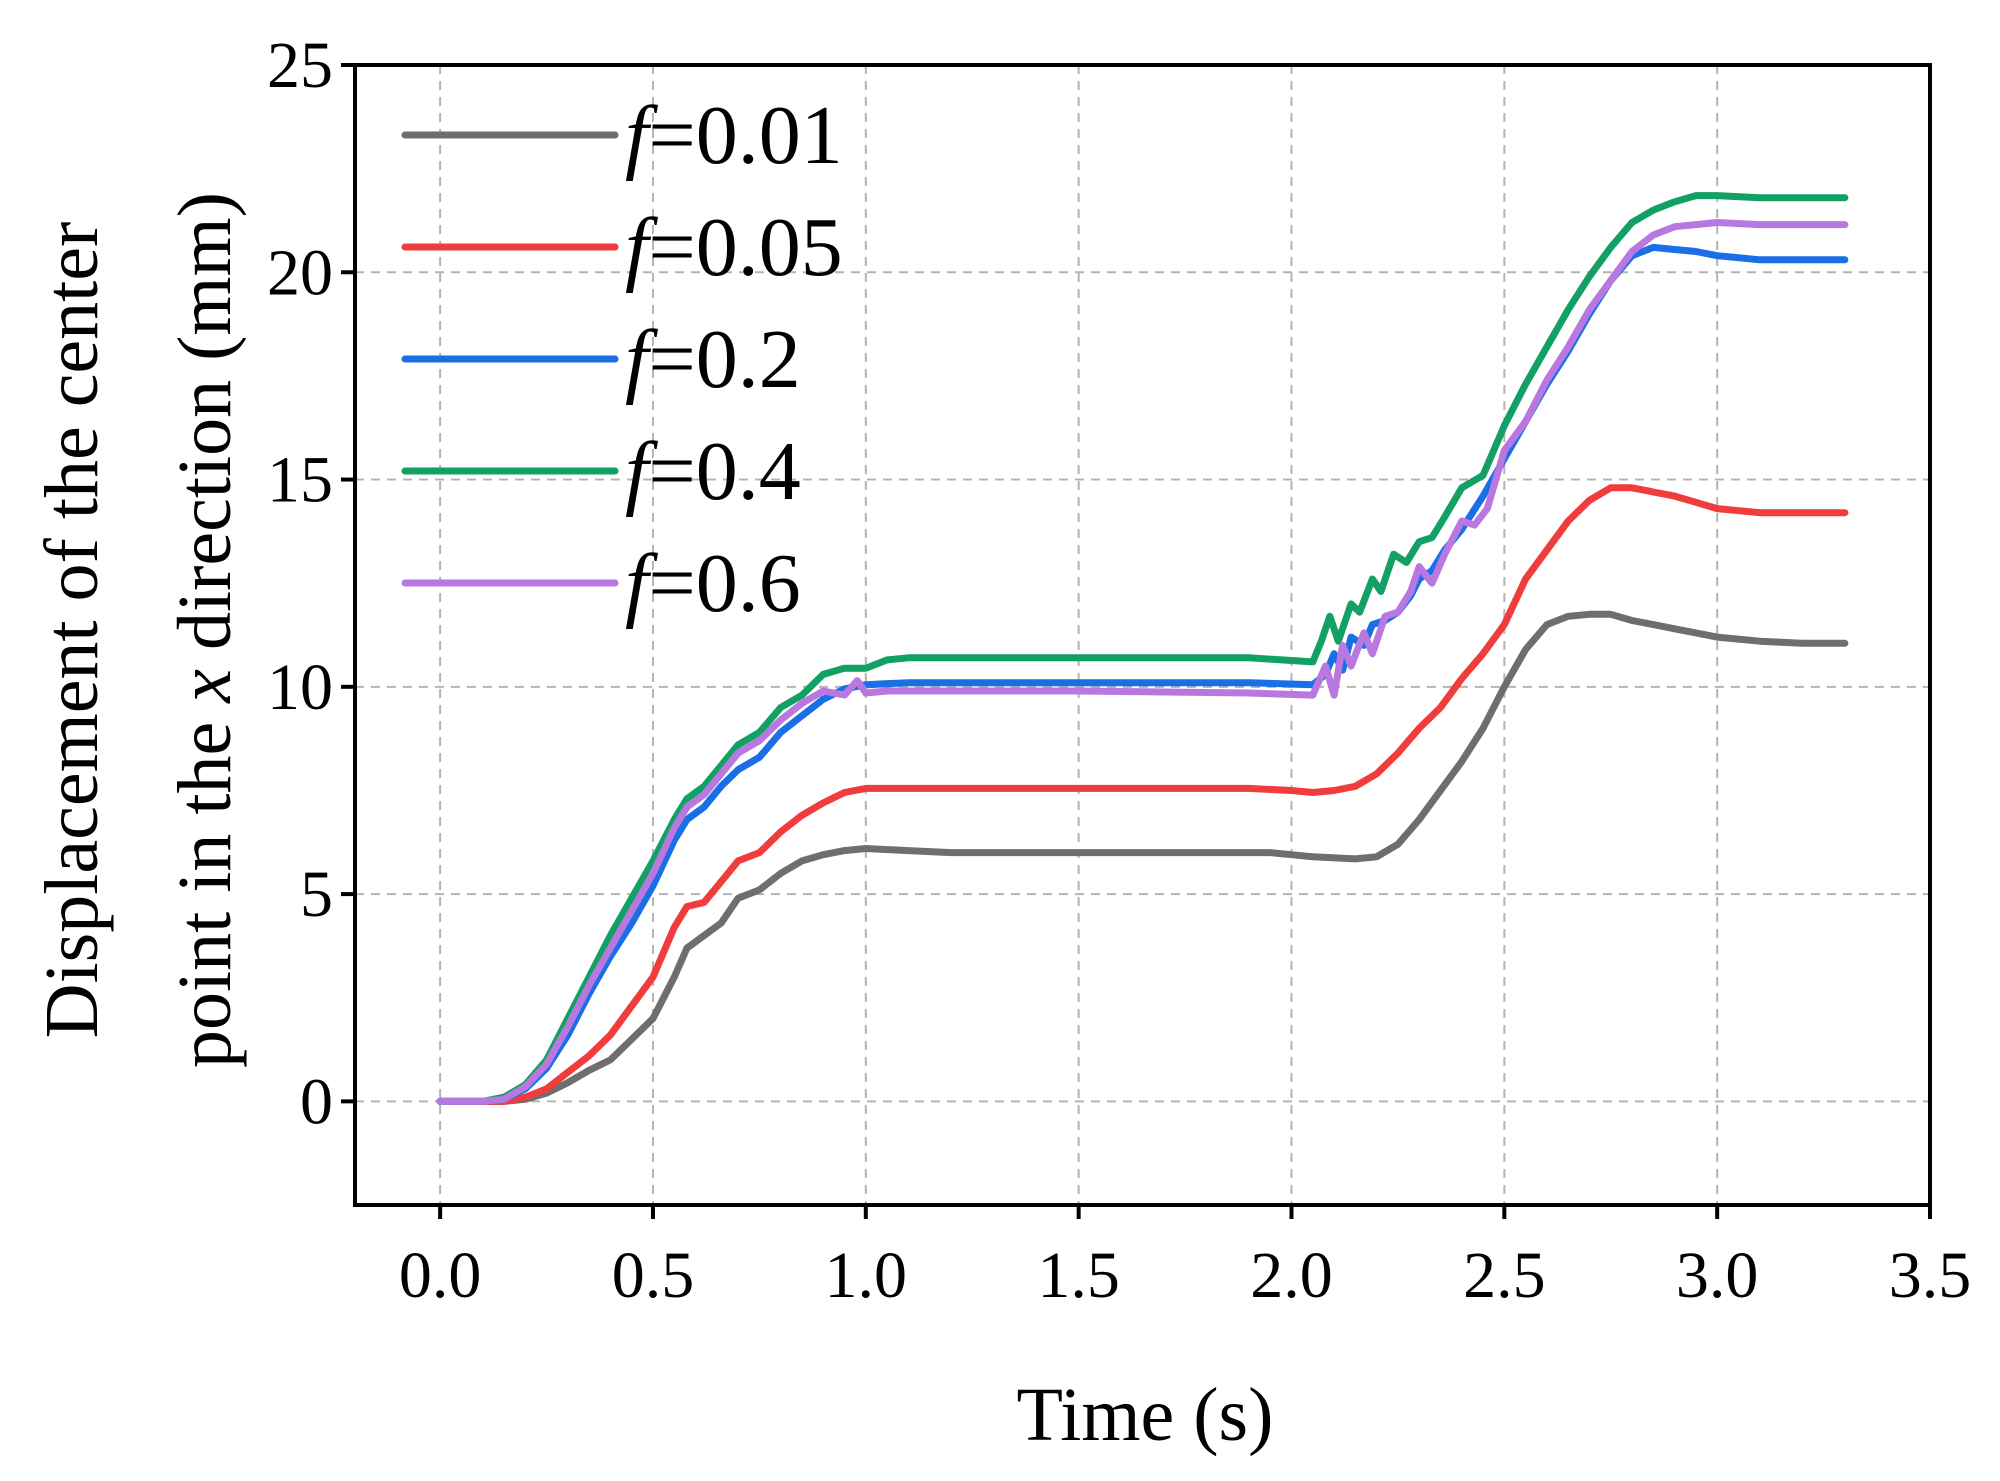 Image resolution: width=2000 pixels, height=1481 pixels. Describe the element at coordinates (311, 583) in the screenshot. I see `y-axis-ticks: 0 5 10 15 20 25` at that location.